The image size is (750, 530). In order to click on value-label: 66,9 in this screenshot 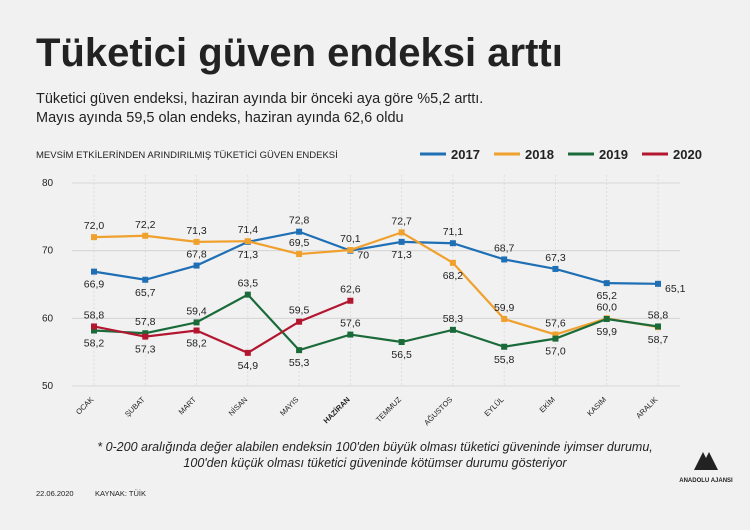, I will do `click(94, 285)`.